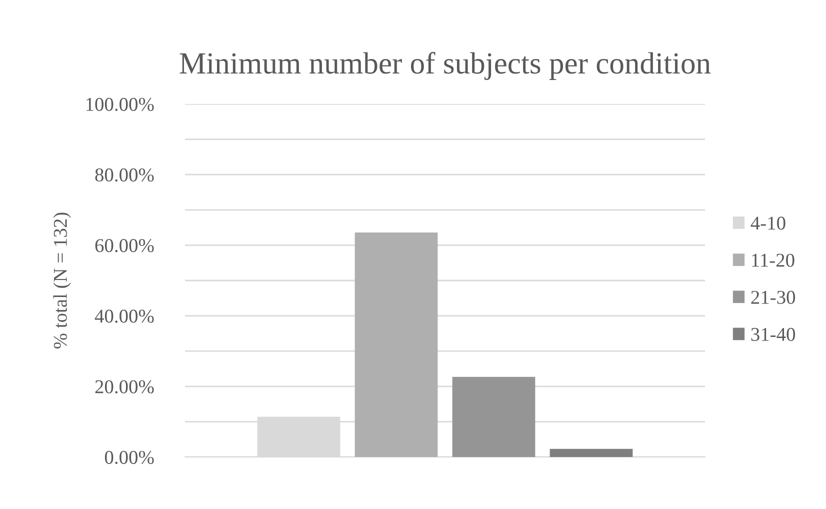  Describe the element at coordinates (129, 457) in the screenshot. I see `y-tick-label: 0.00%` at that location.